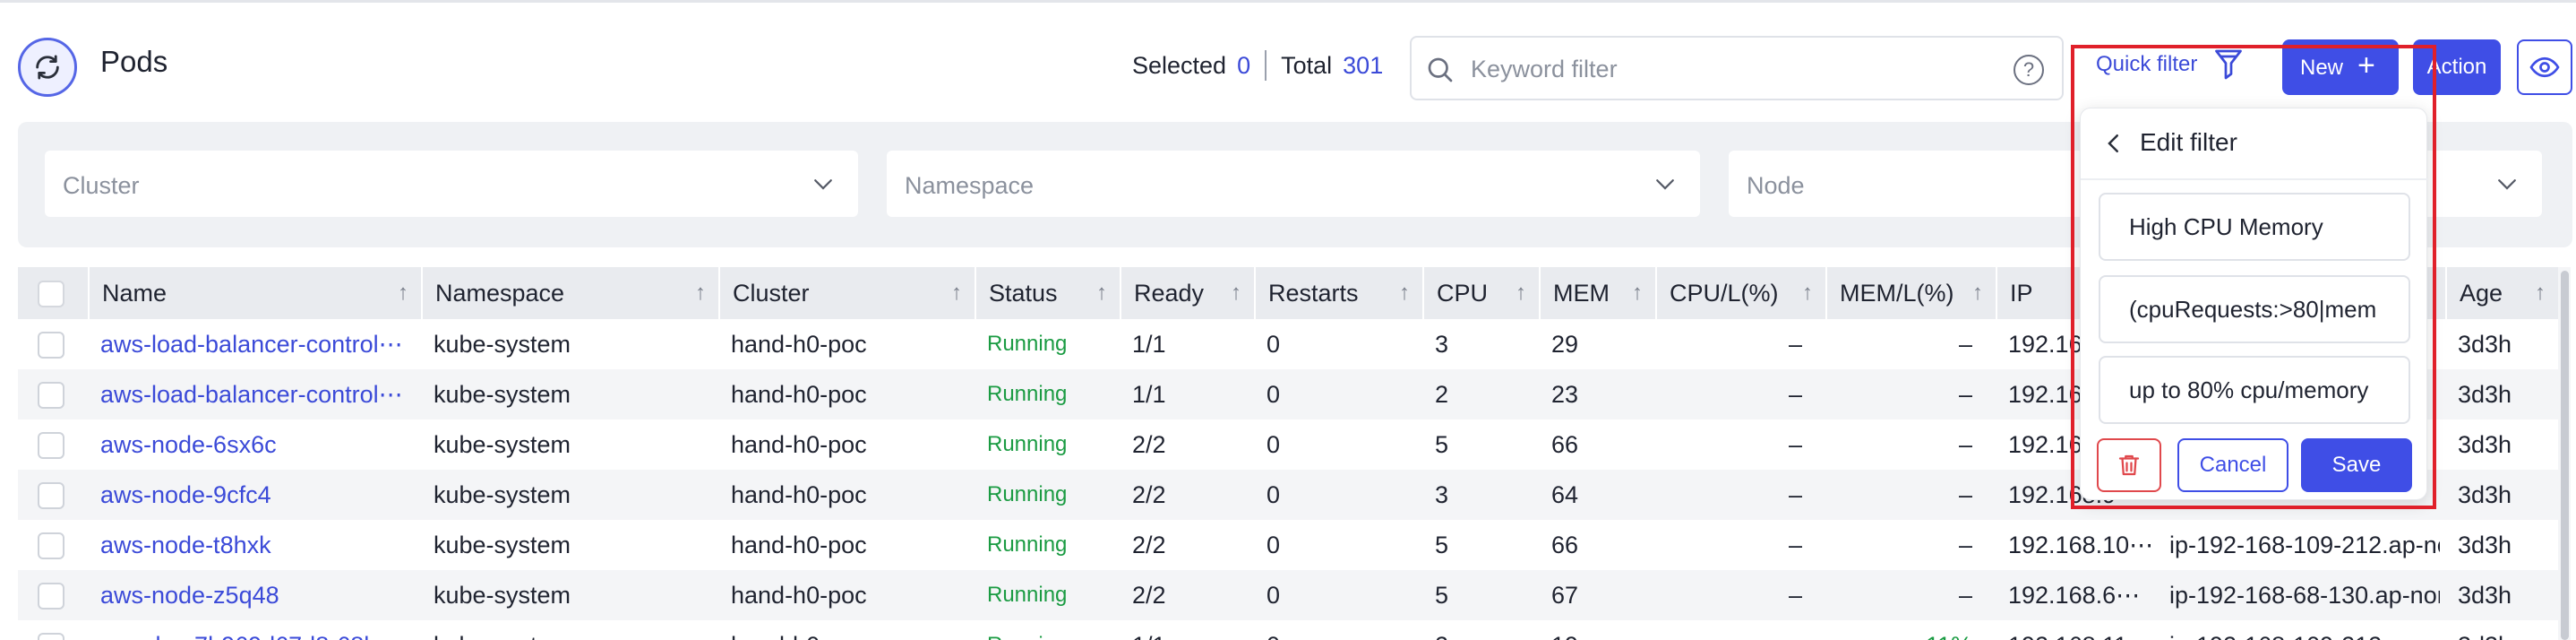  Describe the element at coordinates (2544, 67) in the screenshot. I see `view-toggle-button` at that location.